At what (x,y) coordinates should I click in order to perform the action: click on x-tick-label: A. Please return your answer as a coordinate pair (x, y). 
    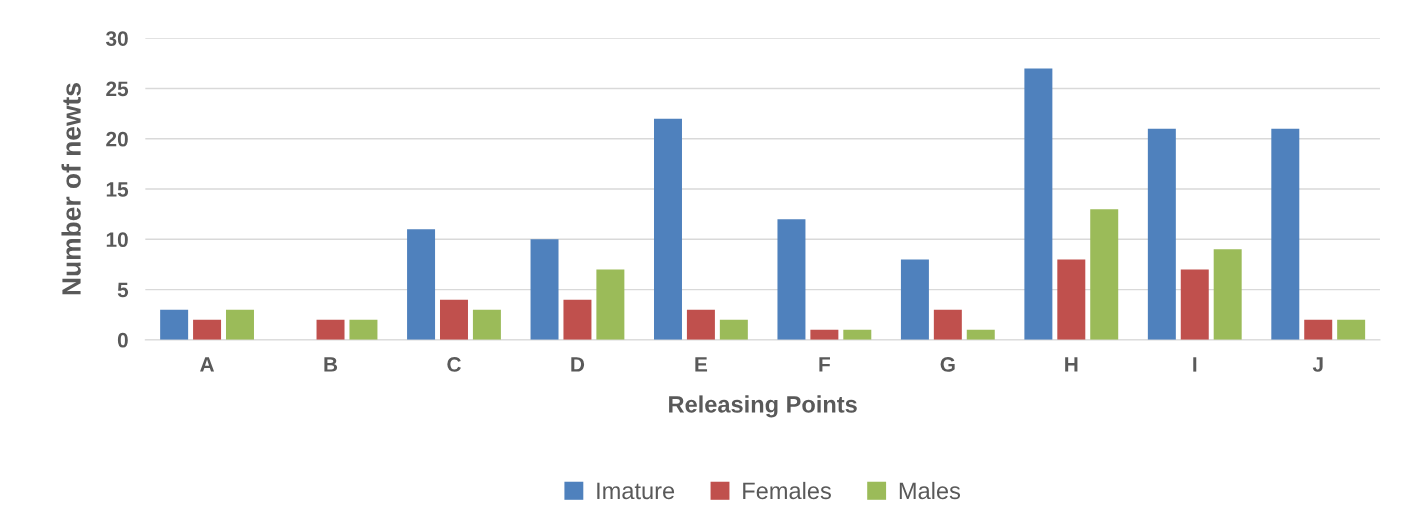
    Looking at the image, I should click on (207, 364).